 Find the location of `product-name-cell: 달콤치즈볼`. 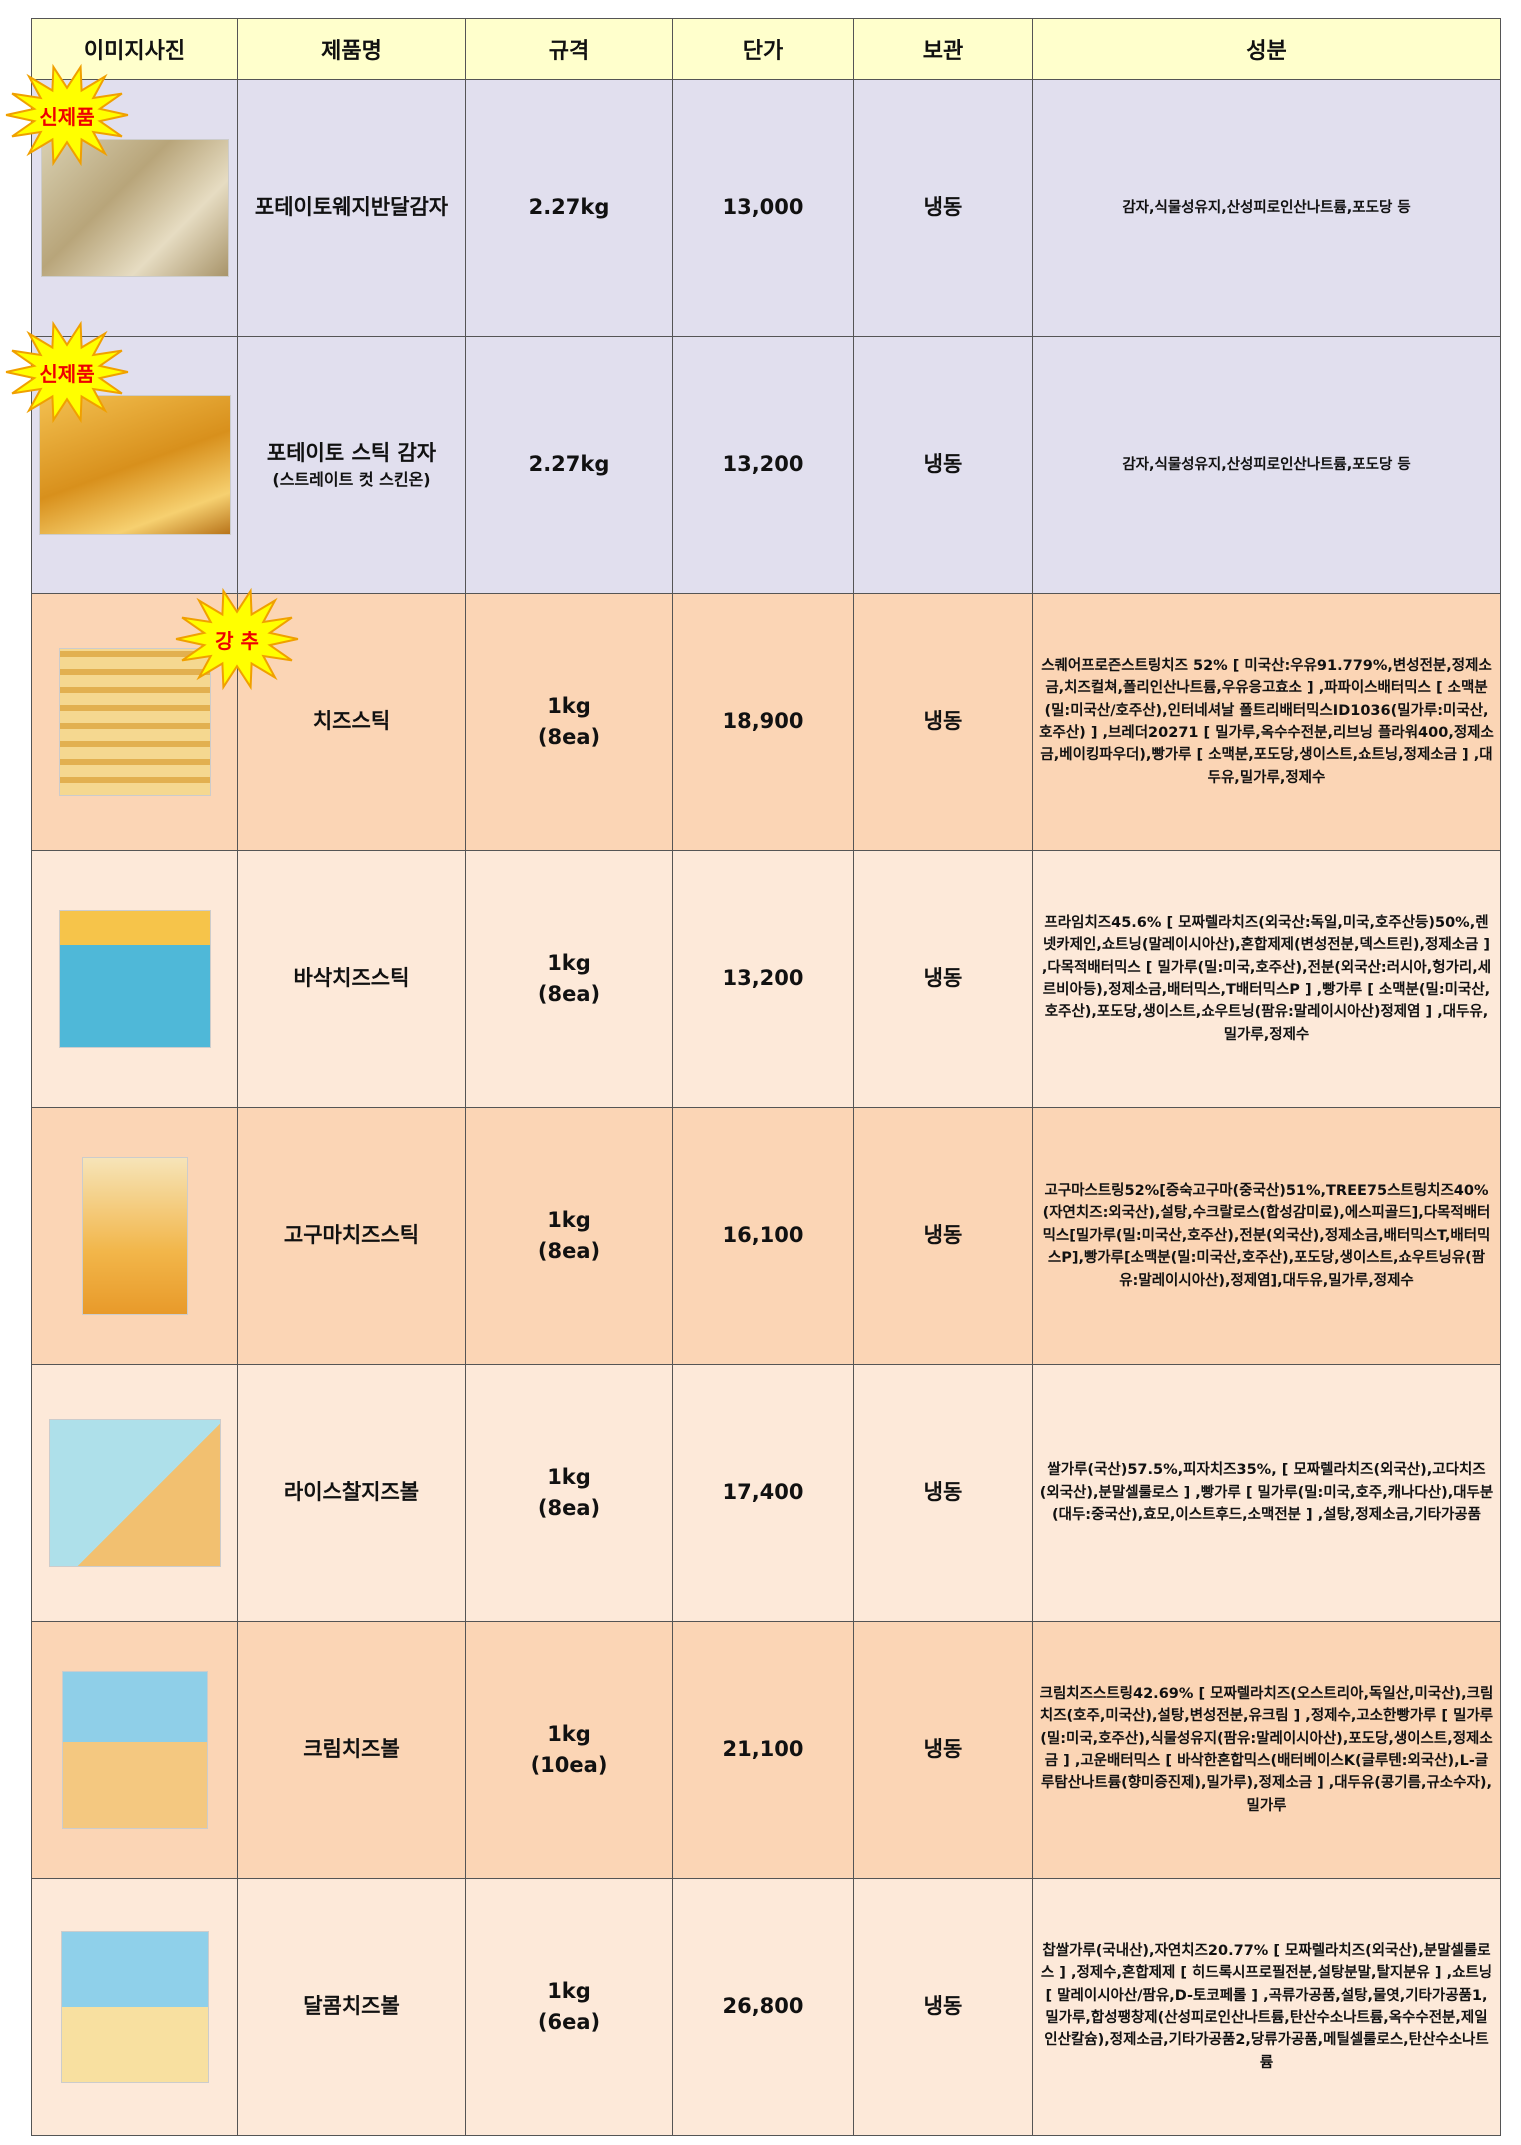

product-name-cell: 달콤치즈볼 is located at coordinates (351, 2007).